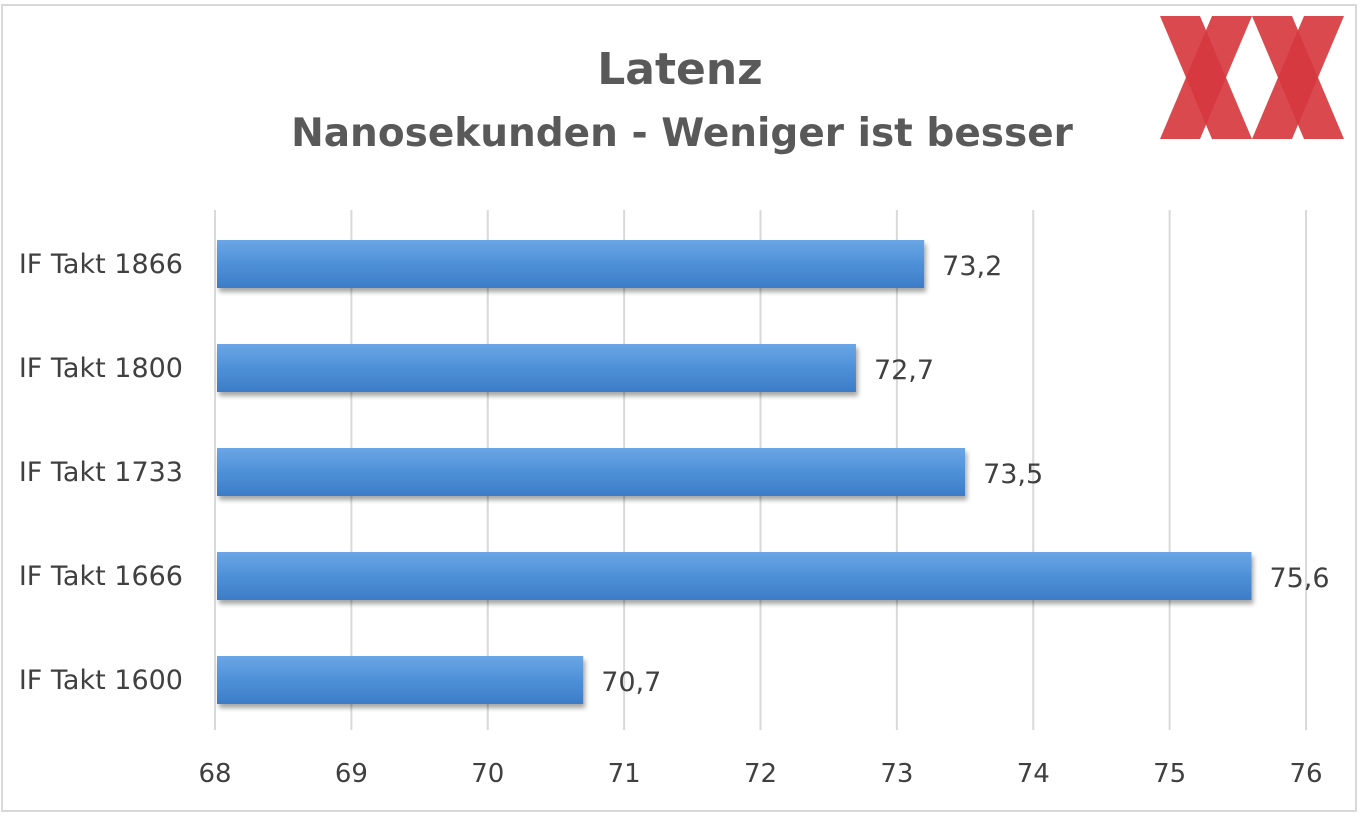 The width and height of the screenshot is (1360, 816). I want to click on data-label: 75,6, so click(1299, 578).